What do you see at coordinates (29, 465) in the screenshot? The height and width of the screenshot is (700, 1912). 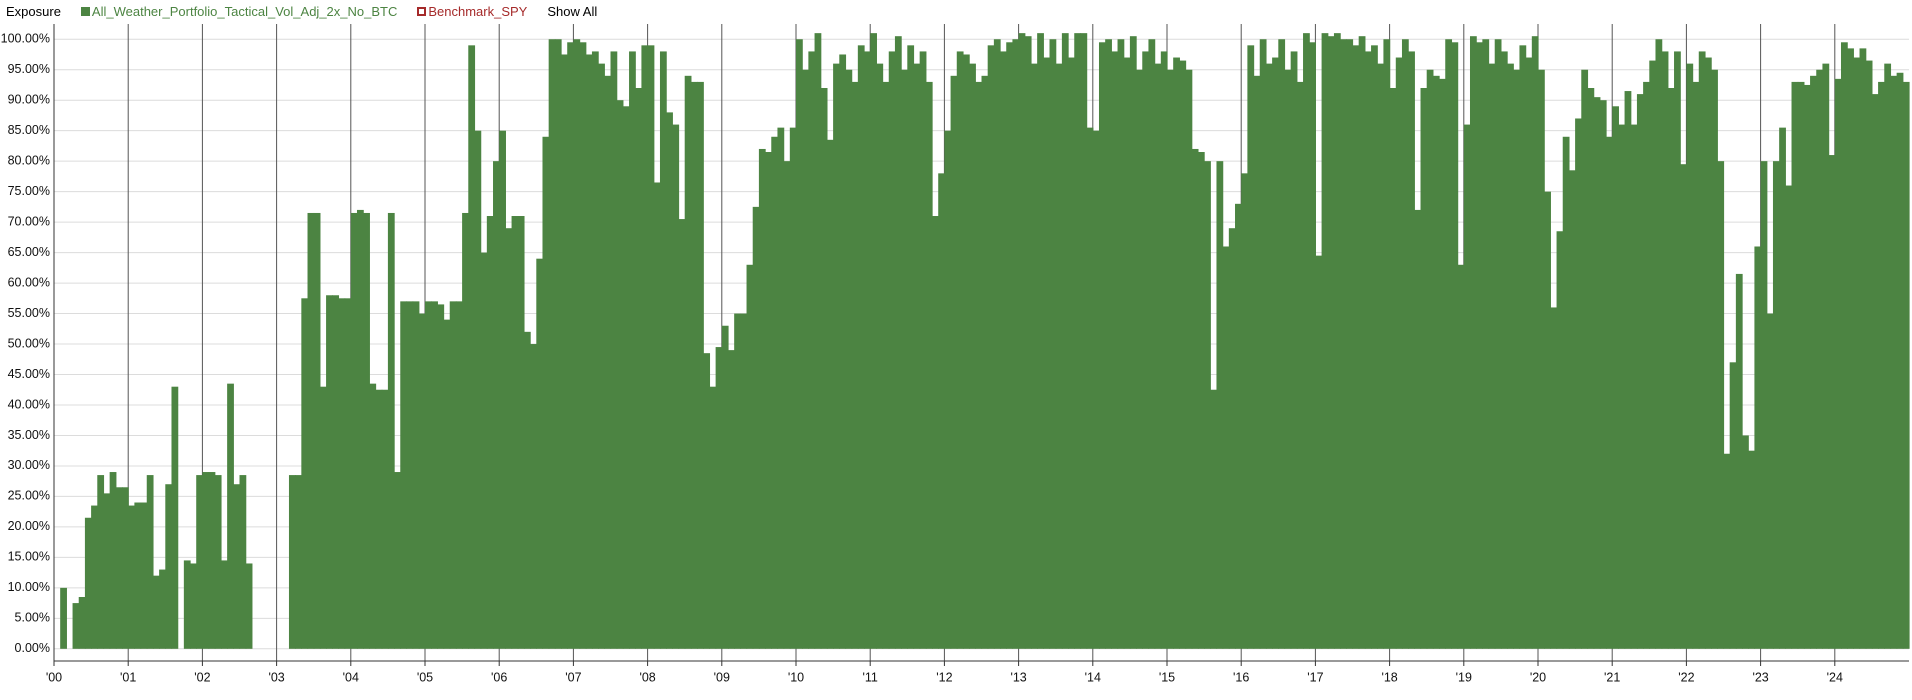 I see `y-tick-label: 30.00%` at bounding box center [29, 465].